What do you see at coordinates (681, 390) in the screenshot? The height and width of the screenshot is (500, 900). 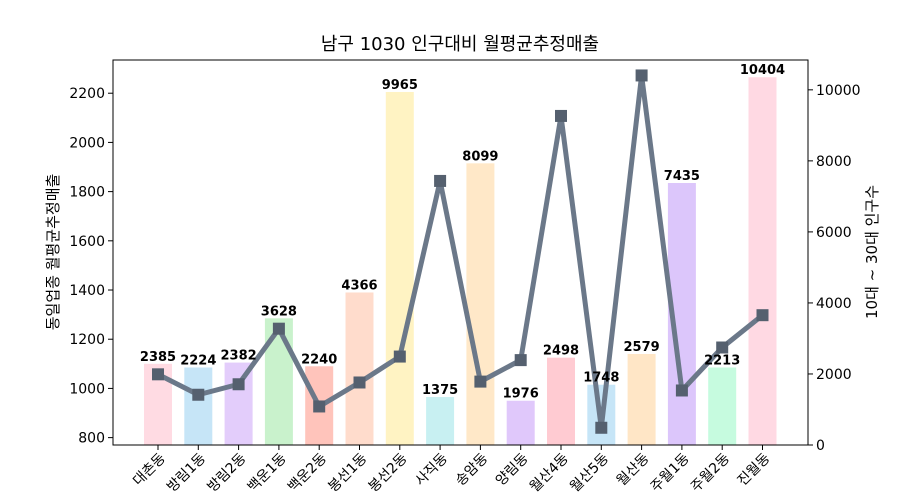 I see `line-marker-주월1동` at bounding box center [681, 390].